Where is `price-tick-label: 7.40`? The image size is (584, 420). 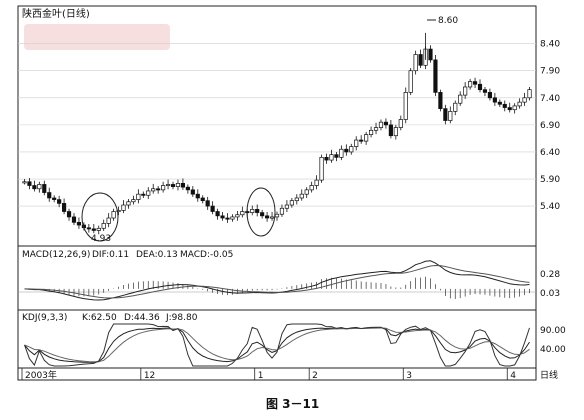
price-tick-label: 7.40 is located at coordinates (550, 99).